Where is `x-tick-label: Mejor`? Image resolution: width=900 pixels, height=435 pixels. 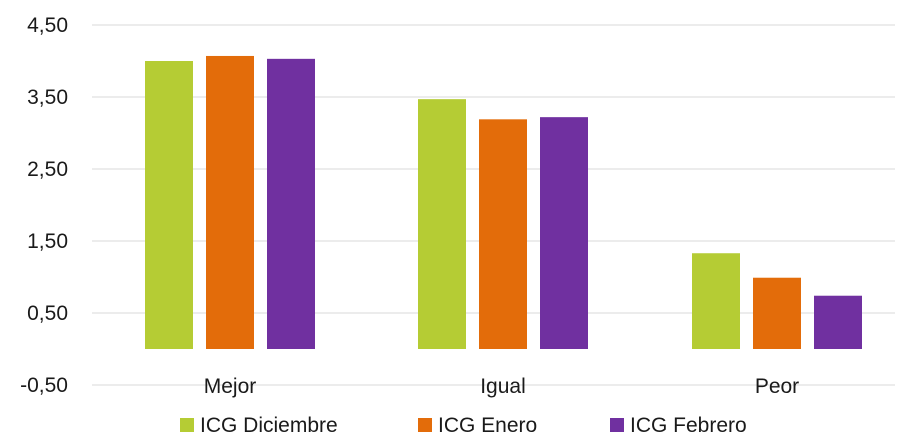 x-tick-label: Mejor is located at coordinates (230, 386).